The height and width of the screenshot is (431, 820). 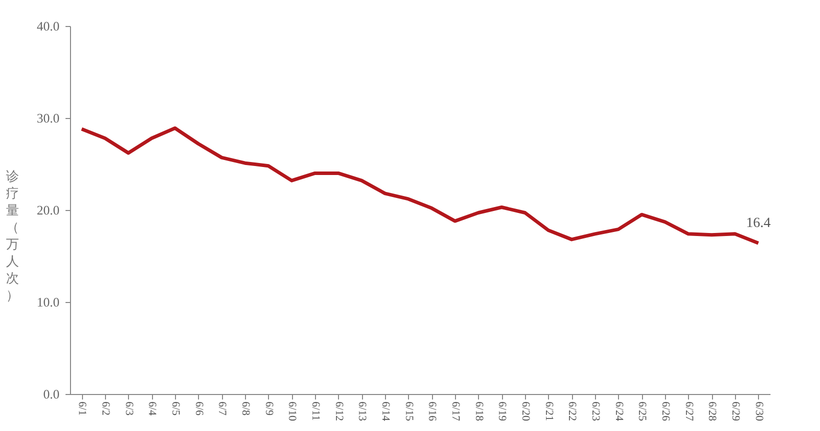 I want to click on data-label: 16.4, so click(x=758, y=224).